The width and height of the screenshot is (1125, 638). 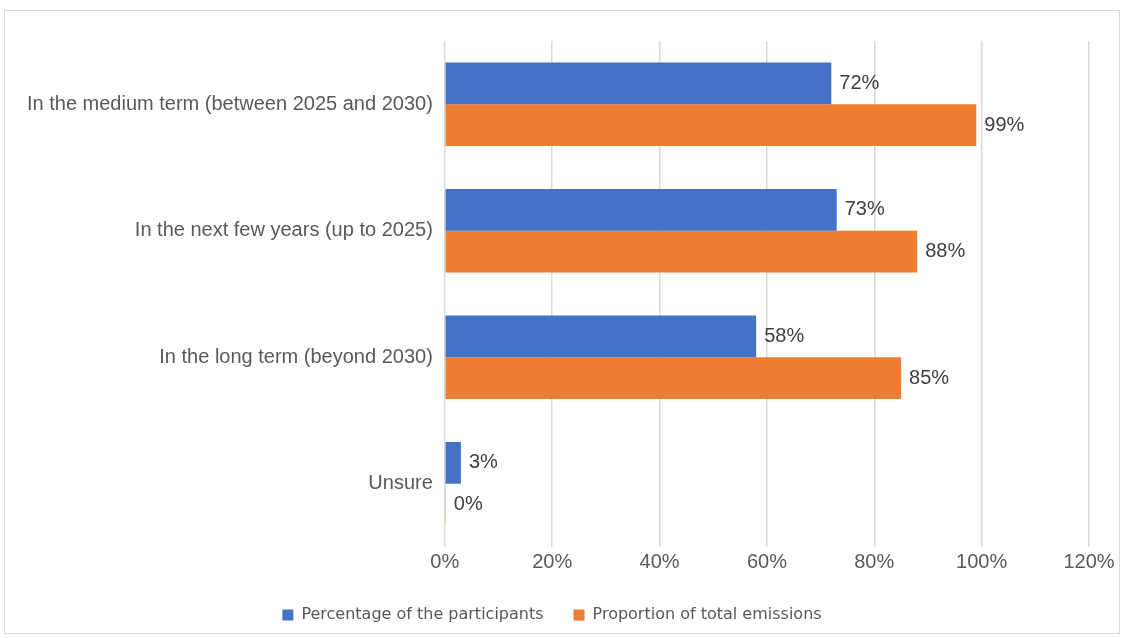 What do you see at coordinates (229, 102) in the screenshot?
I see `y-tick-label: In the medium term (between 2025 and 2030)` at bounding box center [229, 102].